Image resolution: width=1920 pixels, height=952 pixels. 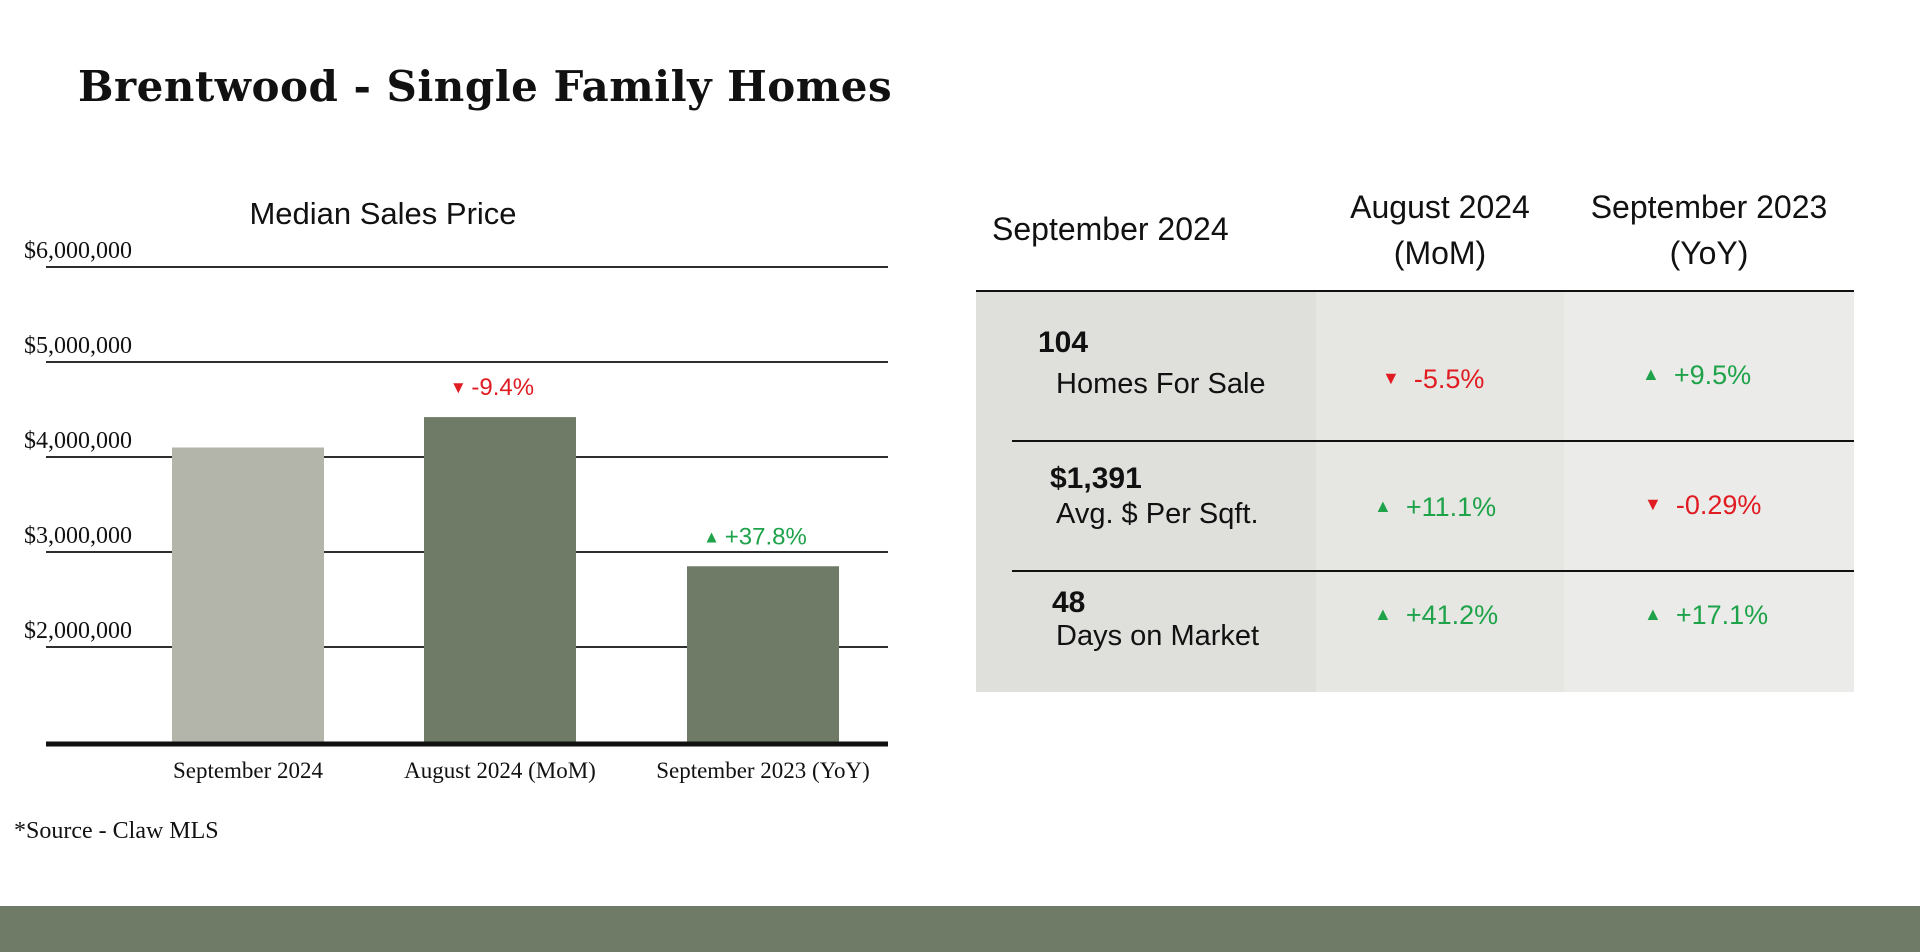 I want to click on column-band-mom, so click(x=1440, y=492).